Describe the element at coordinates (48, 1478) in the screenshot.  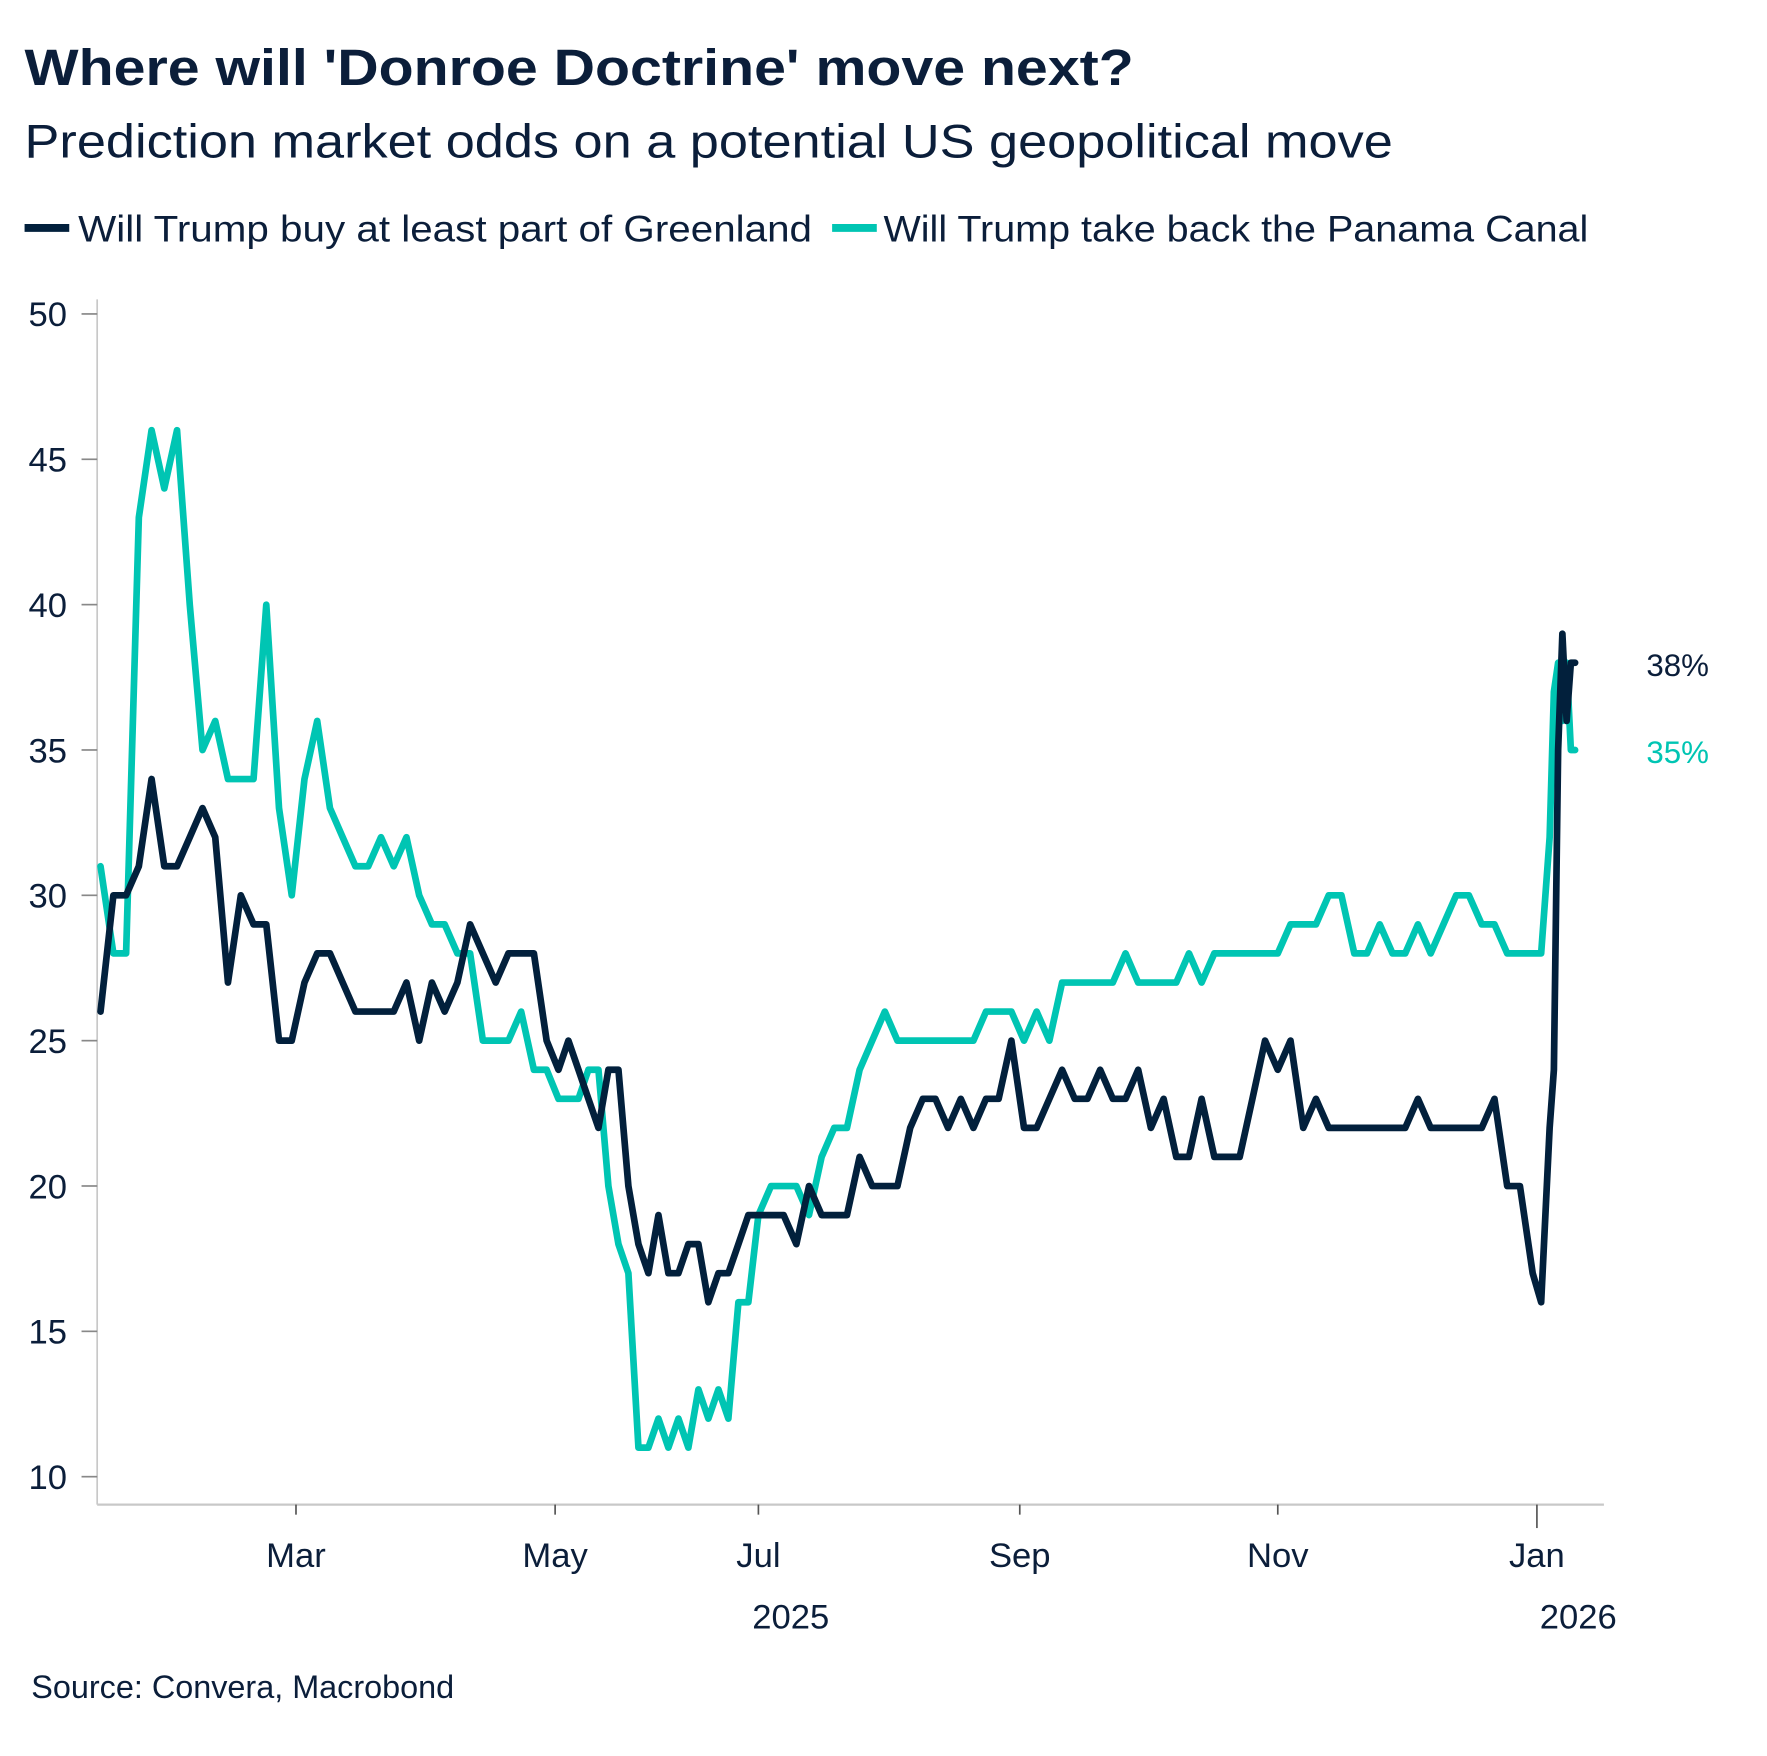
I see `y-tick-label: 10` at that location.